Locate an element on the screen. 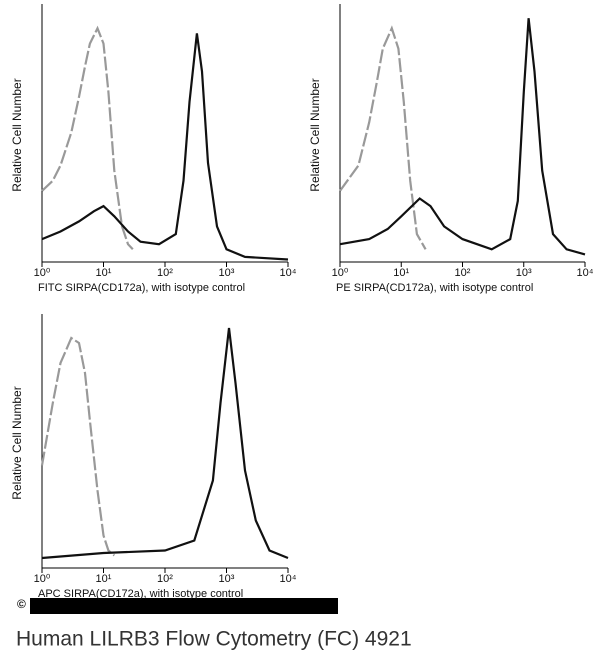  x-axis-label: PE SIRPA(CD172a), with isotype control is located at coordinates (434, 288).